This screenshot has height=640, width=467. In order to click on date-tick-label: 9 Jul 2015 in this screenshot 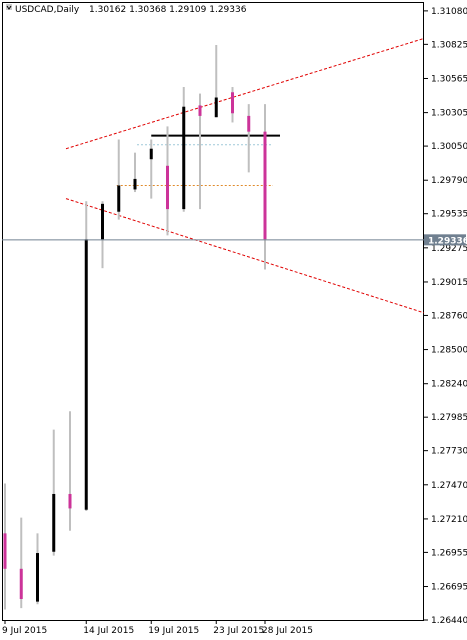, I will do `click(24, 631)`.